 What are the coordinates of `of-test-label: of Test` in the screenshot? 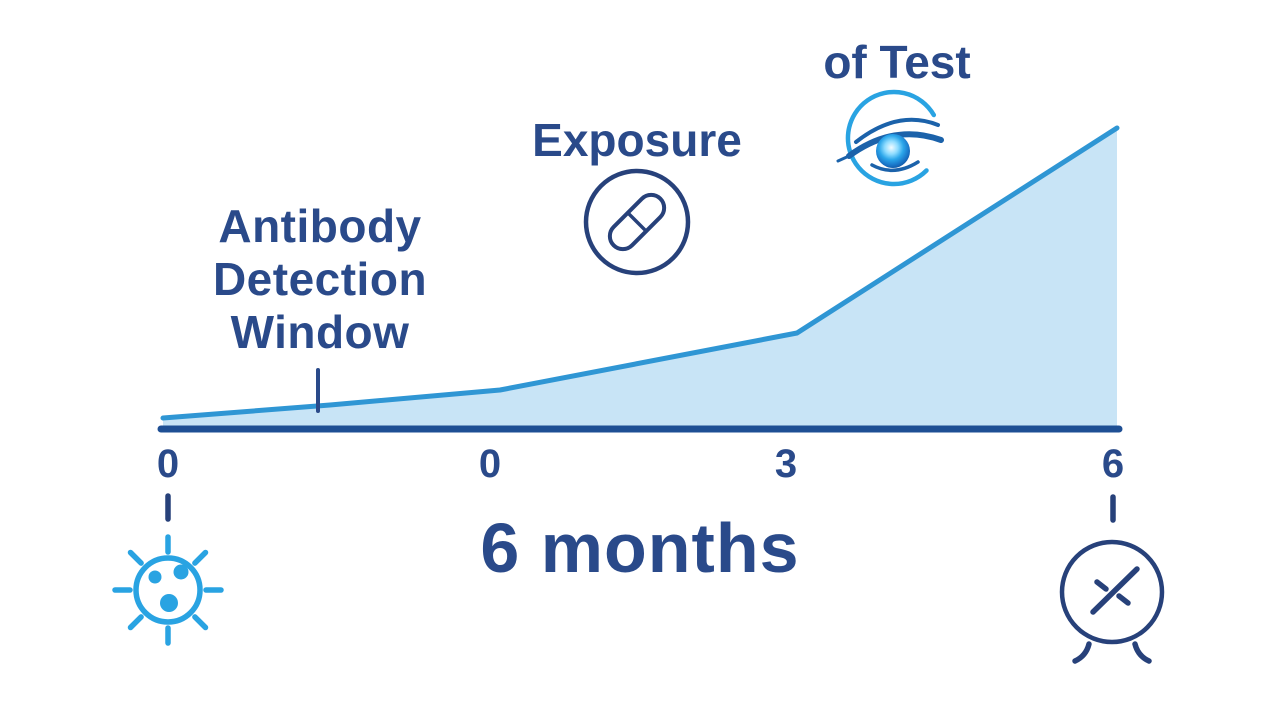 It's located at (897, 62).